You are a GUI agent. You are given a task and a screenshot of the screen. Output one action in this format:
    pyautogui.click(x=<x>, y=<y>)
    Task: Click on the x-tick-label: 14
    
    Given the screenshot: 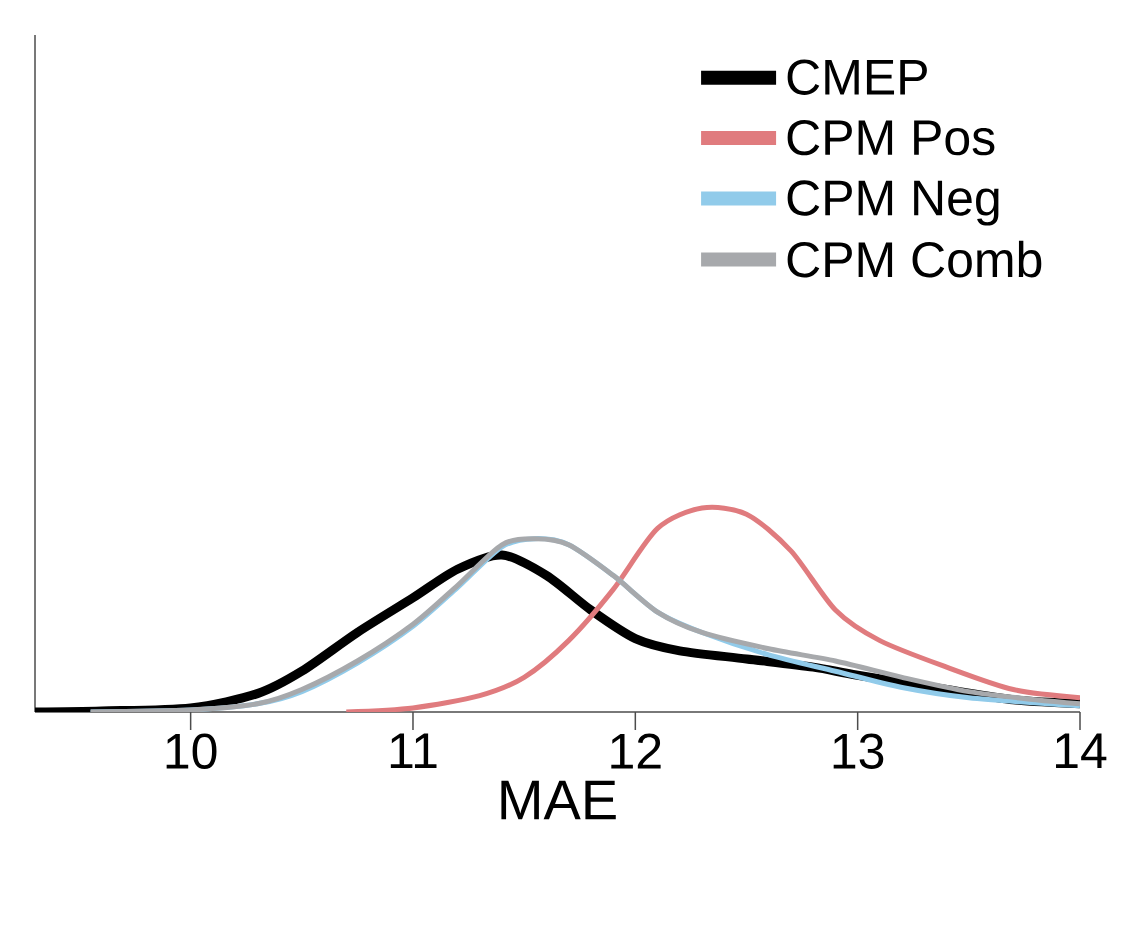 What is the action you would take?
    pyautogui.click(x=1081, y=750)
    